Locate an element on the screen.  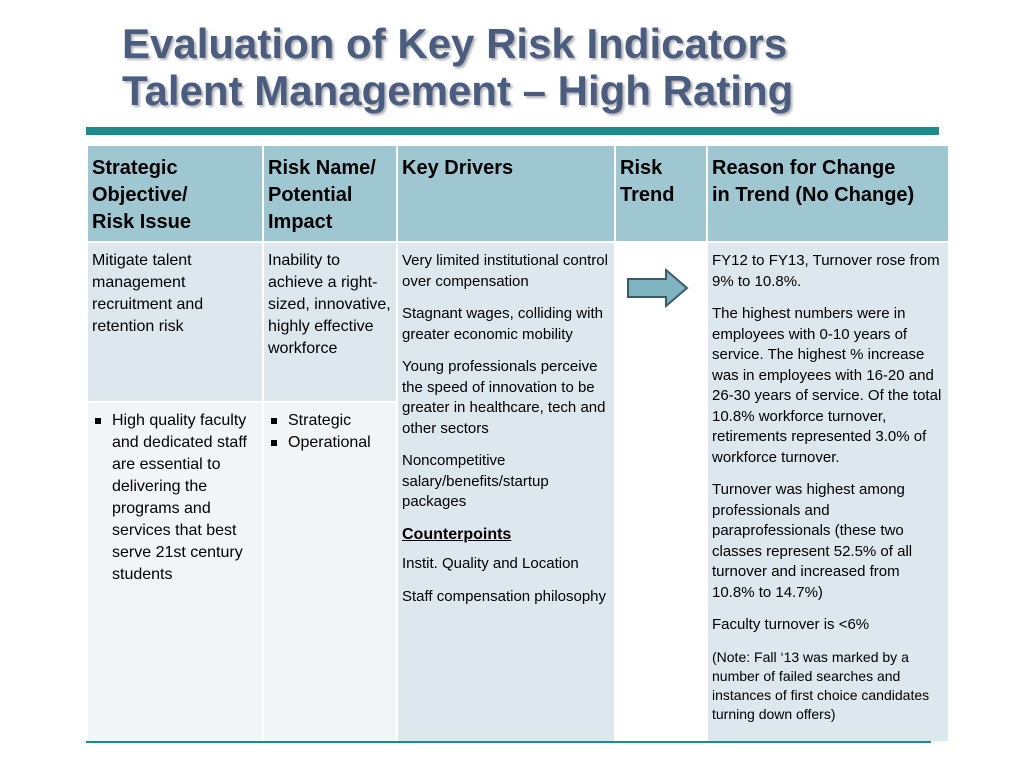
impact-bullet-list: Strategic Operational is located at coordinates (330, 432).